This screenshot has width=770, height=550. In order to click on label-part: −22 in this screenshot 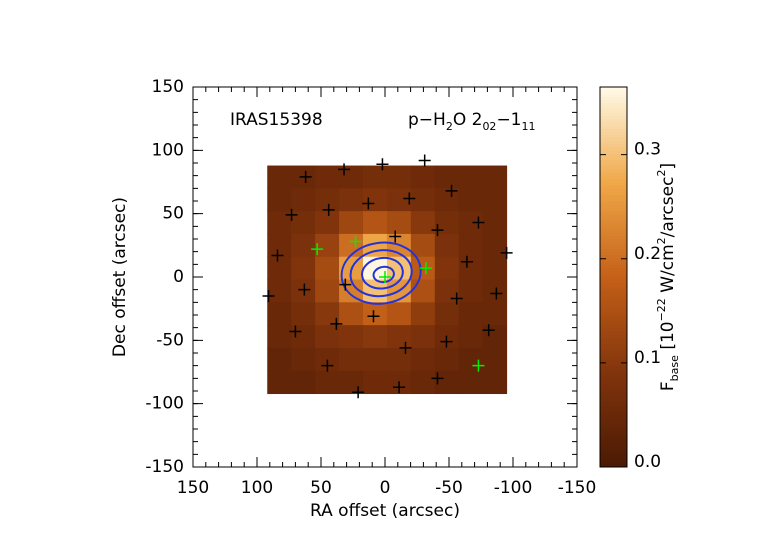, I will do `click(661, 309)`.